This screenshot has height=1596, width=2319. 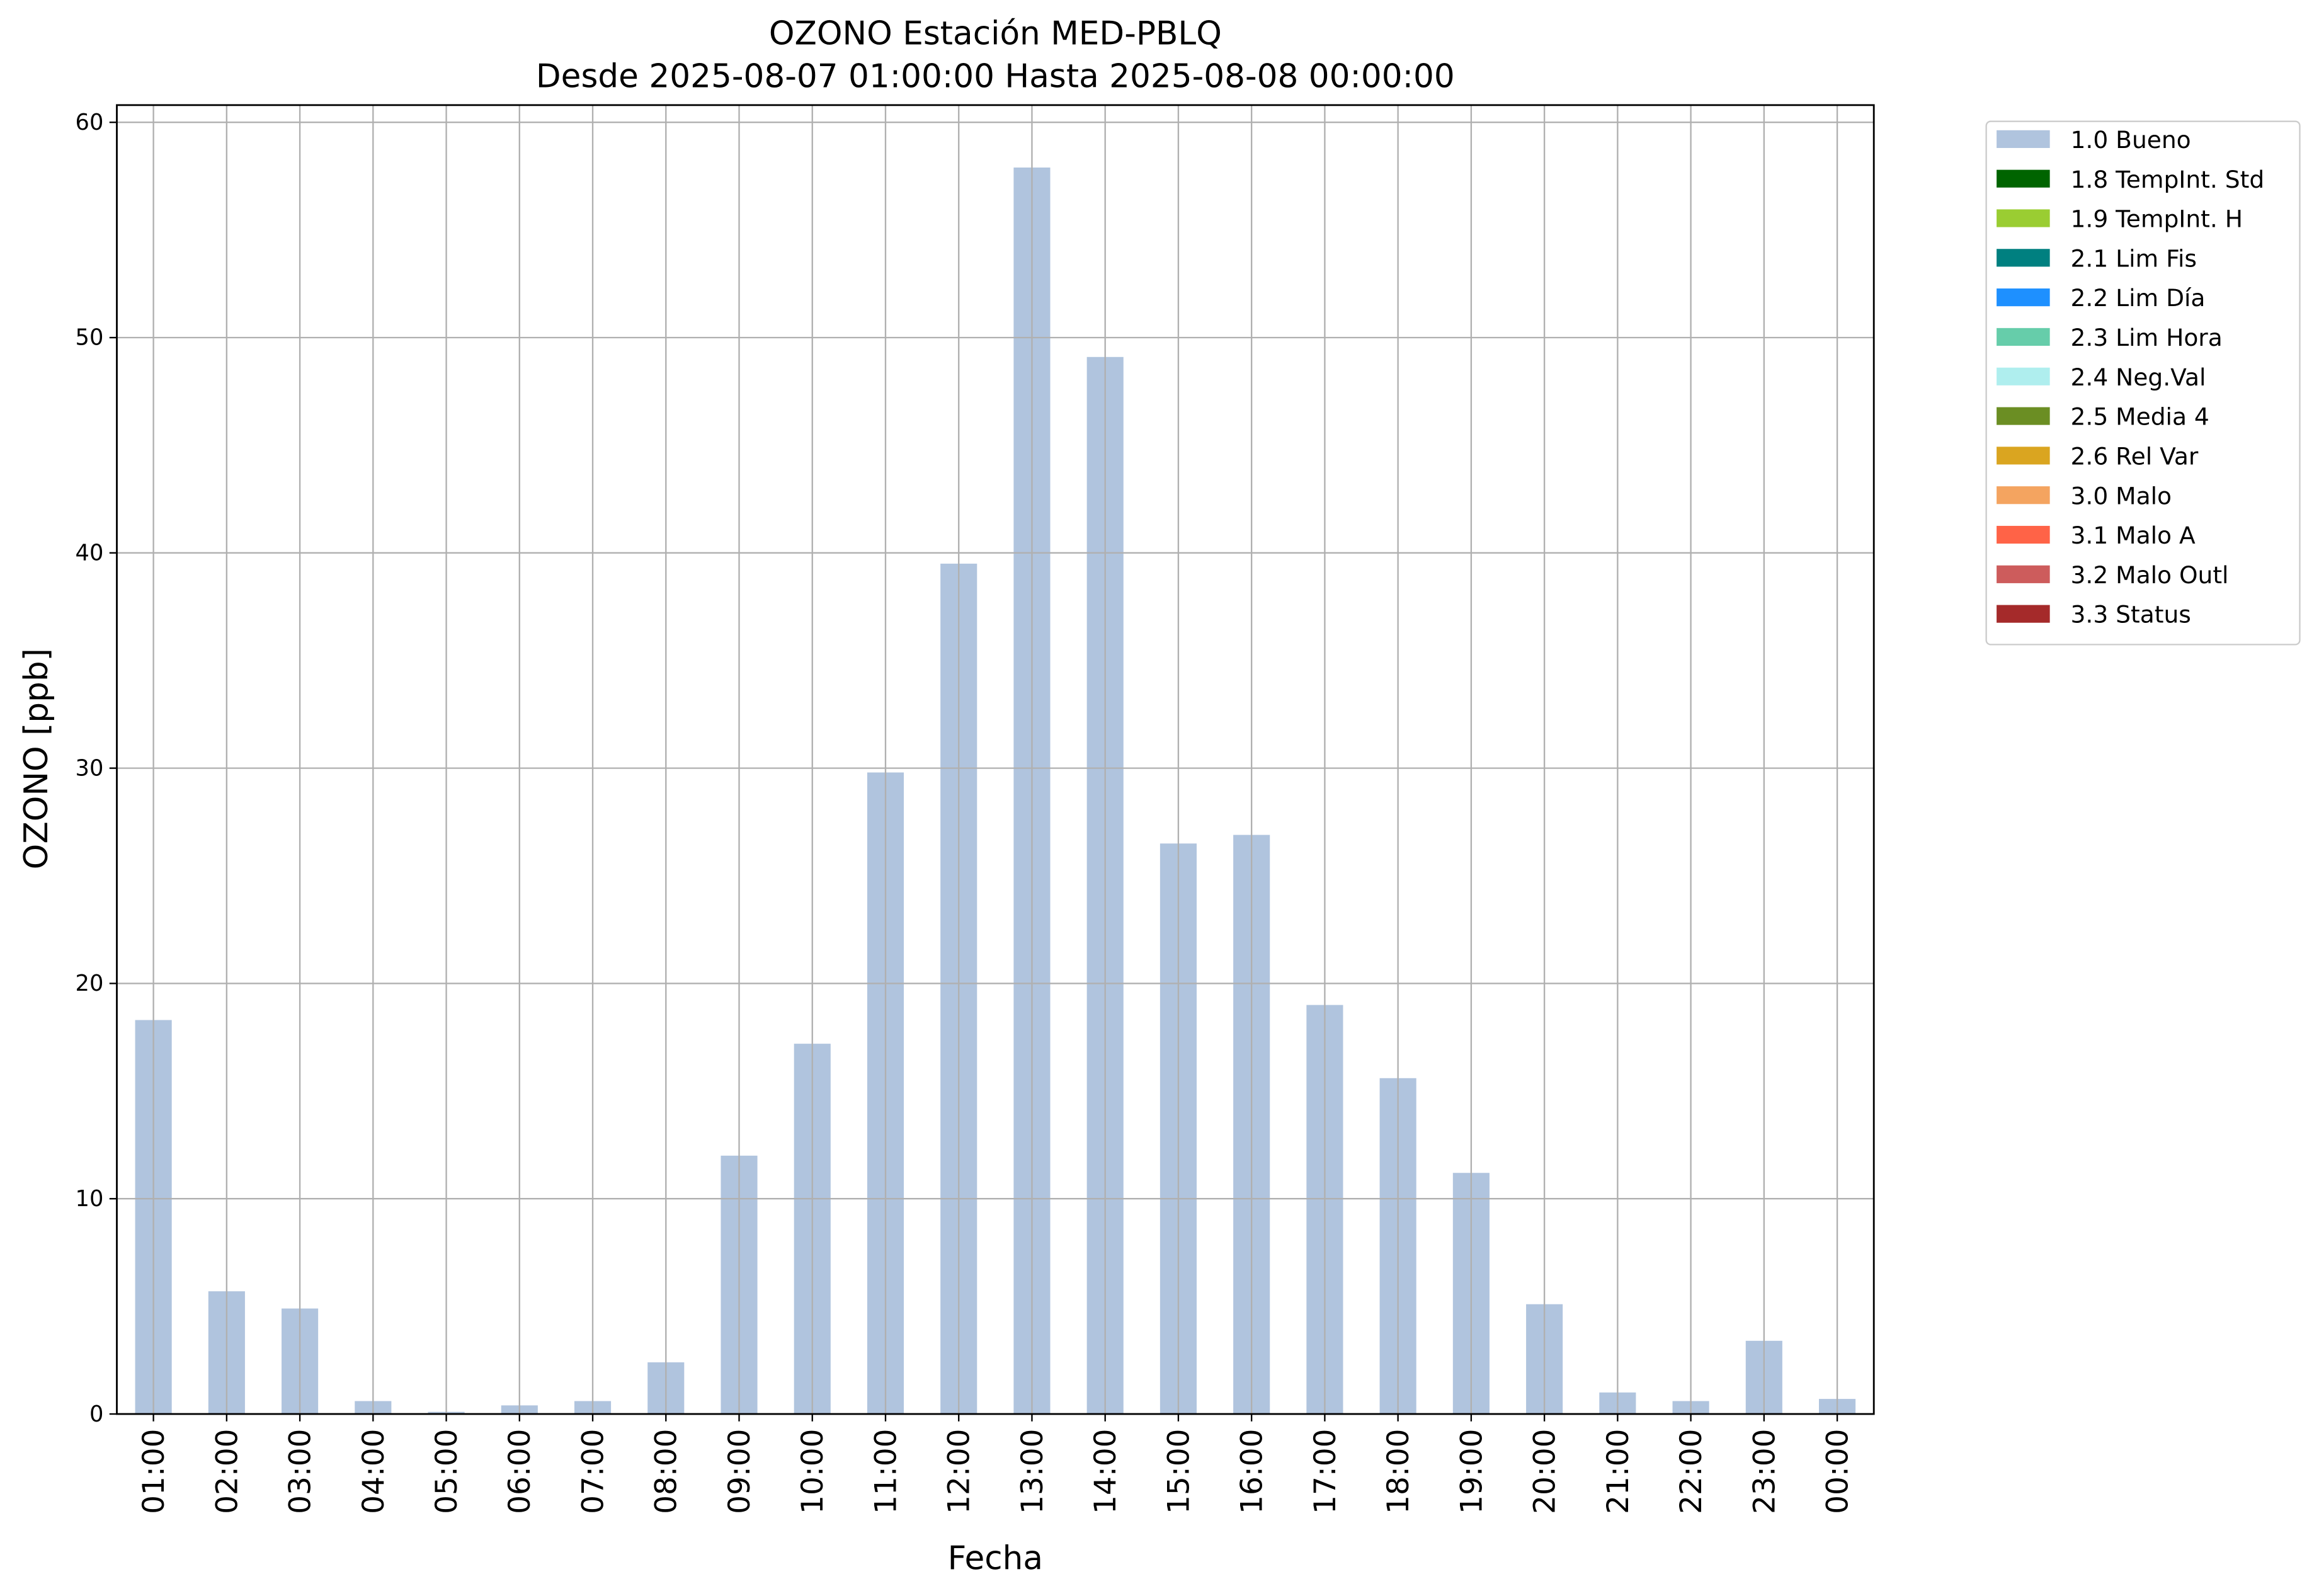 I want to click on x-tick-label: 07:00, so click(x=593, y=1471).